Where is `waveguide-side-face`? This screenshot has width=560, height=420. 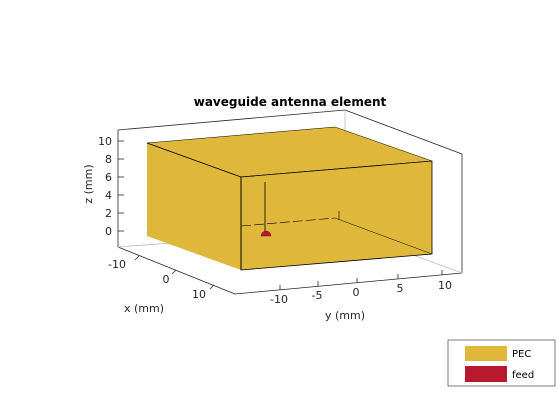
waveguide-side-face is located at coordinates (194, 206).